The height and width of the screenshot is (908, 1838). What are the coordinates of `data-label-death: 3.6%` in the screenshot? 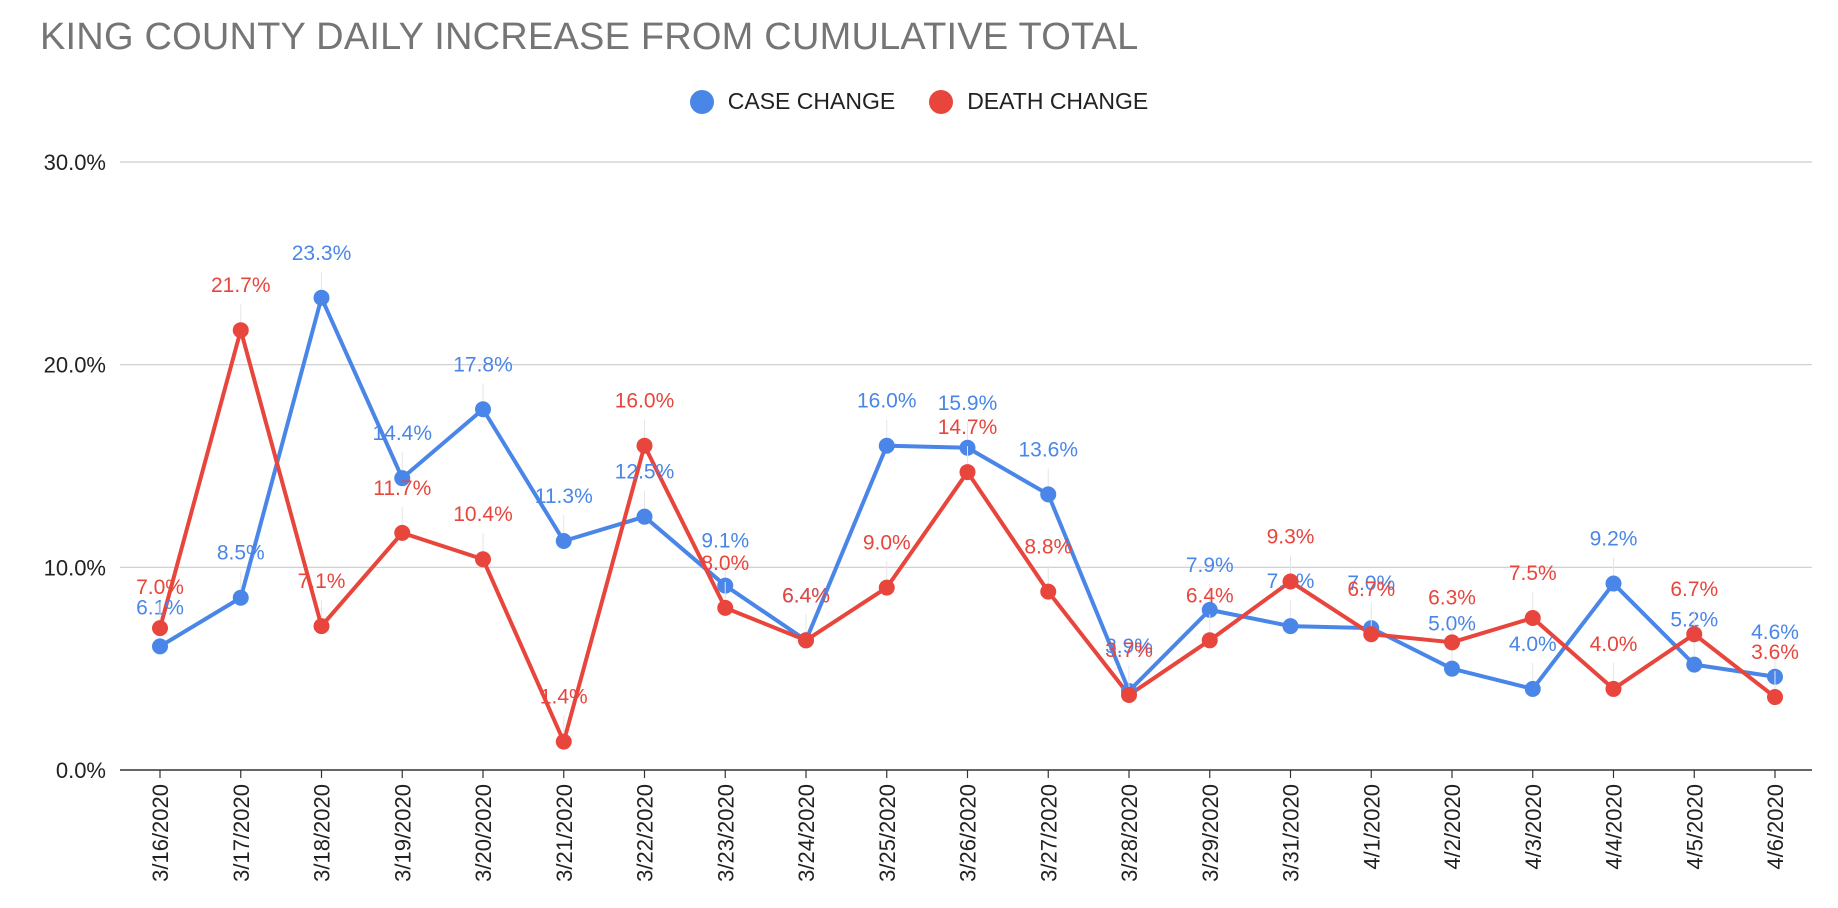 It's located at (1775, 652).